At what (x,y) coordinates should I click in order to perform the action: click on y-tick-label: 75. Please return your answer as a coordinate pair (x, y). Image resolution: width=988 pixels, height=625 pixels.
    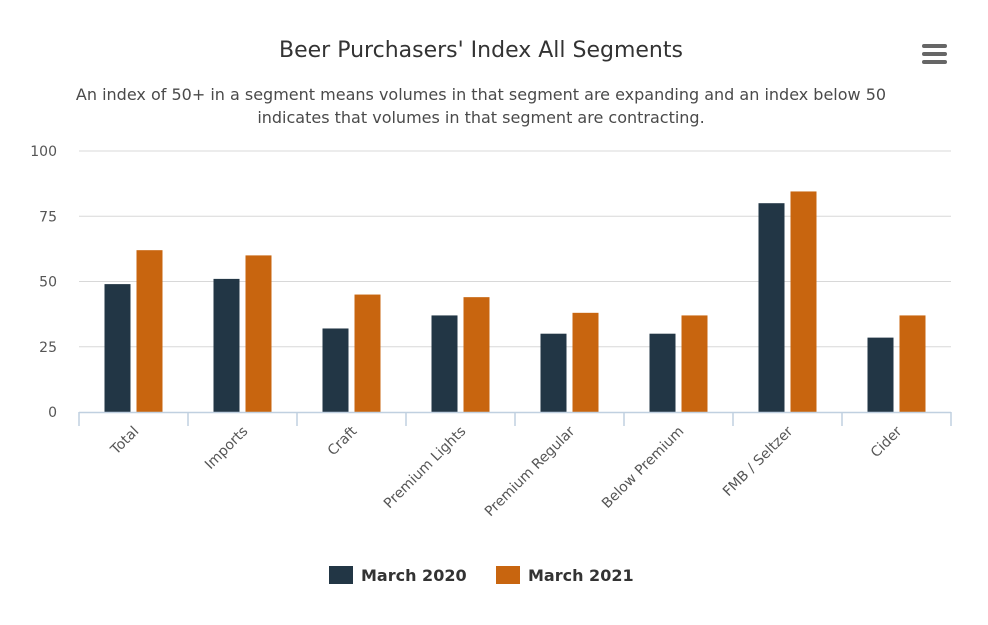
    Looking at the image, I should click on (48, 217).